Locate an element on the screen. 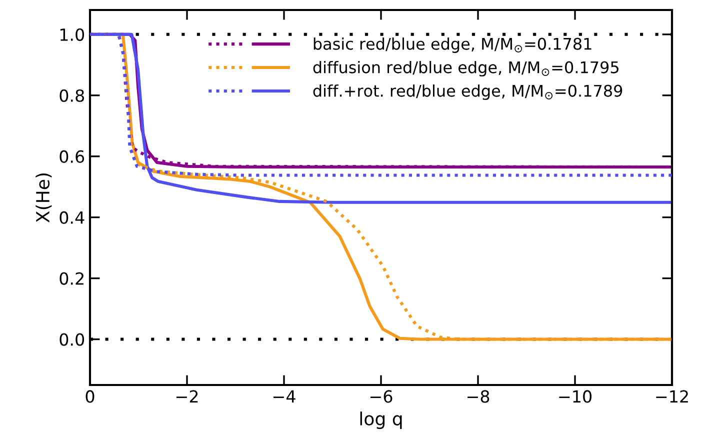  y-tick-label: 0.0 is located at coordinates (72, 339).